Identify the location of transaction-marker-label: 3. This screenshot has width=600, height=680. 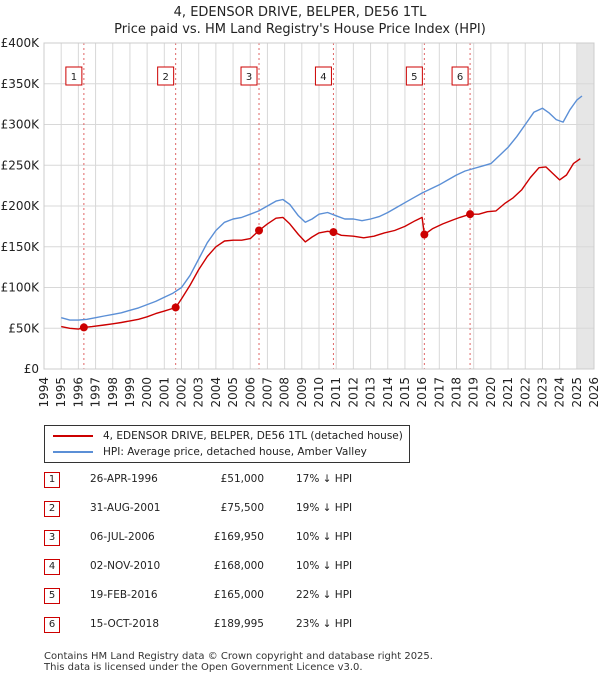
(249, 77).